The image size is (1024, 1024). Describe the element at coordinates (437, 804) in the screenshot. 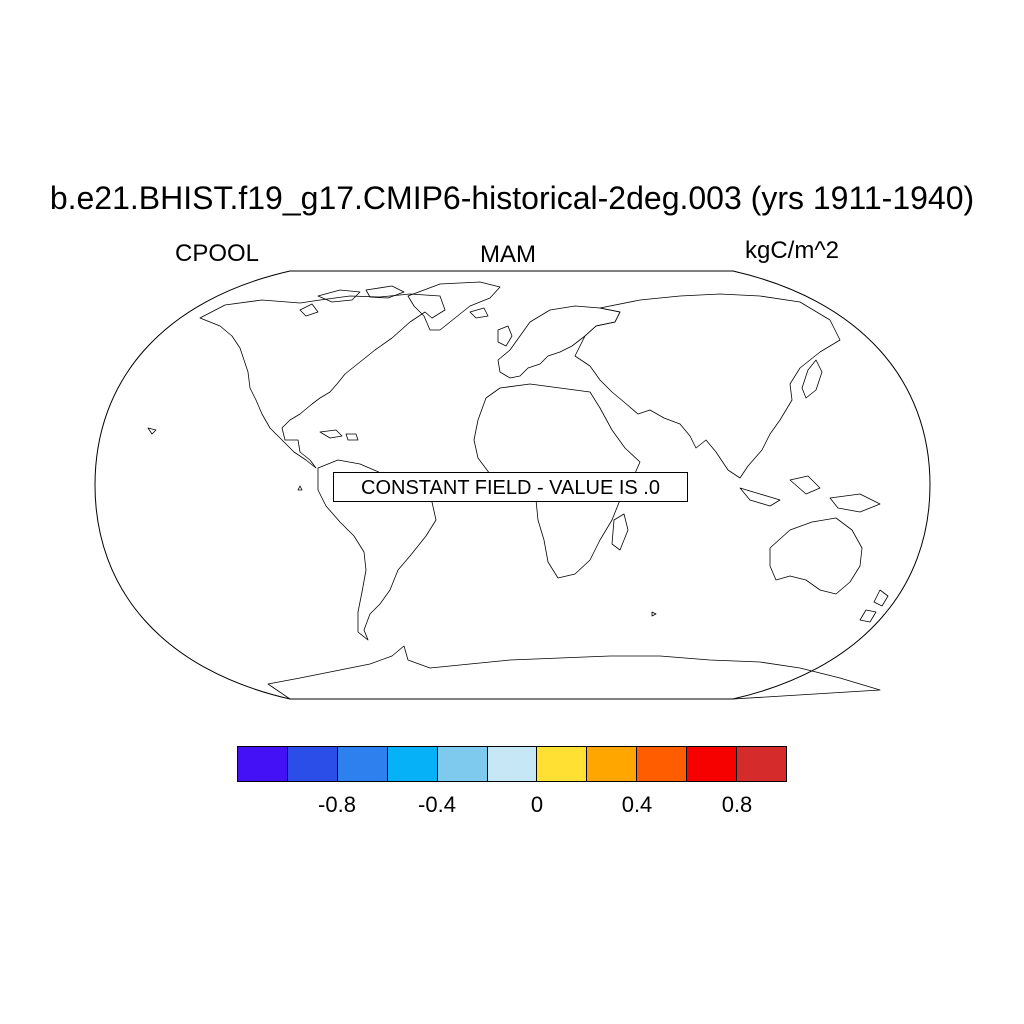

I see `colorbar-tick-label: -0.4` at that location.